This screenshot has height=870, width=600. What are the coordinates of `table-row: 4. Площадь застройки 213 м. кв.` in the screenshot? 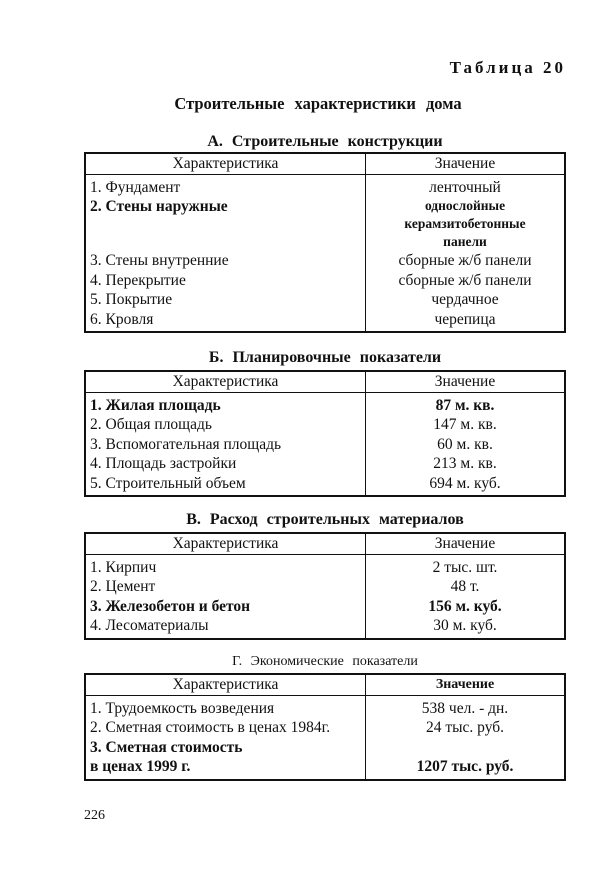 It's located at (325, 464).